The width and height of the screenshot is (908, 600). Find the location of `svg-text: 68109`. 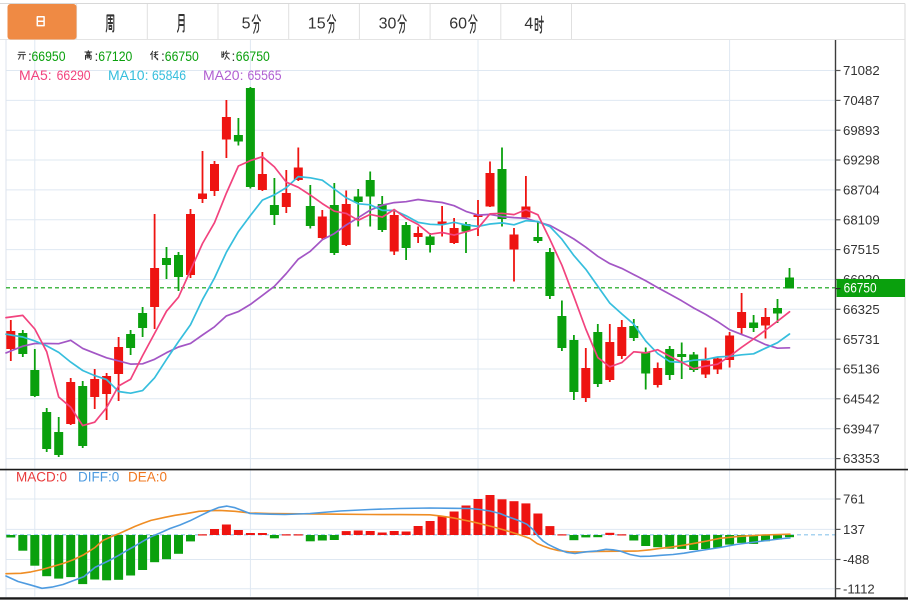

svg-text: 68109 is located at coordinates (861, 219).